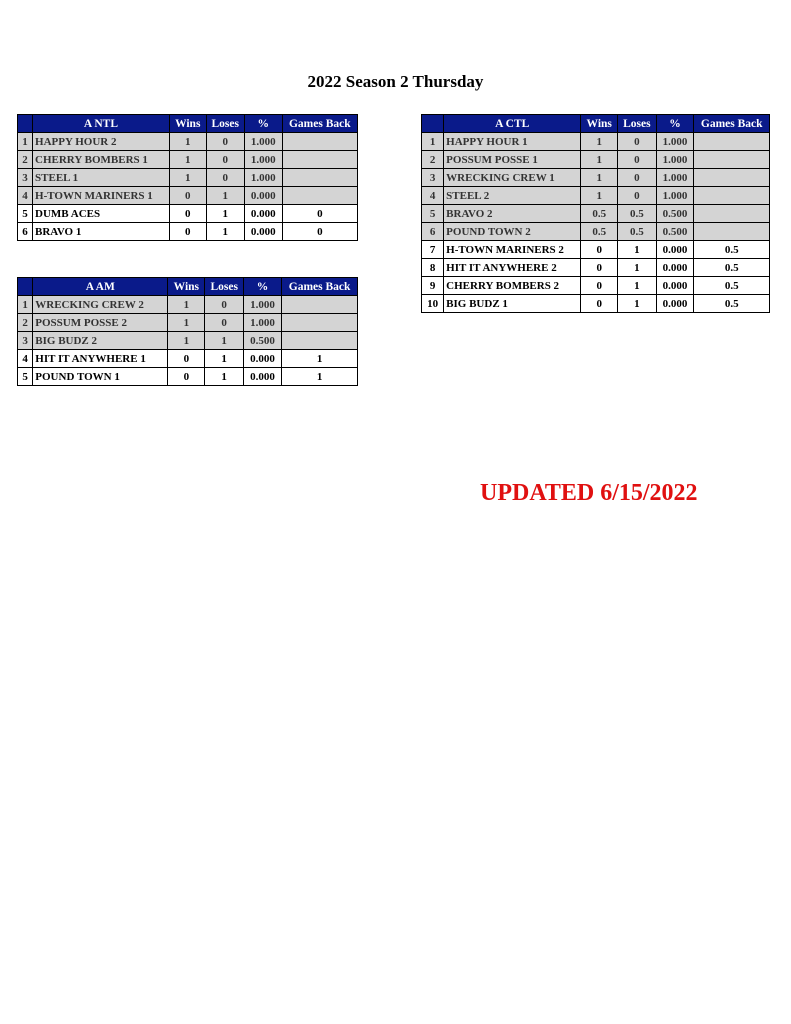 This screenshot has width=791, height=1024. I want to click on table-row: 1 HAPPY HOUR 2 1 0 1.000, so click(187, 141).